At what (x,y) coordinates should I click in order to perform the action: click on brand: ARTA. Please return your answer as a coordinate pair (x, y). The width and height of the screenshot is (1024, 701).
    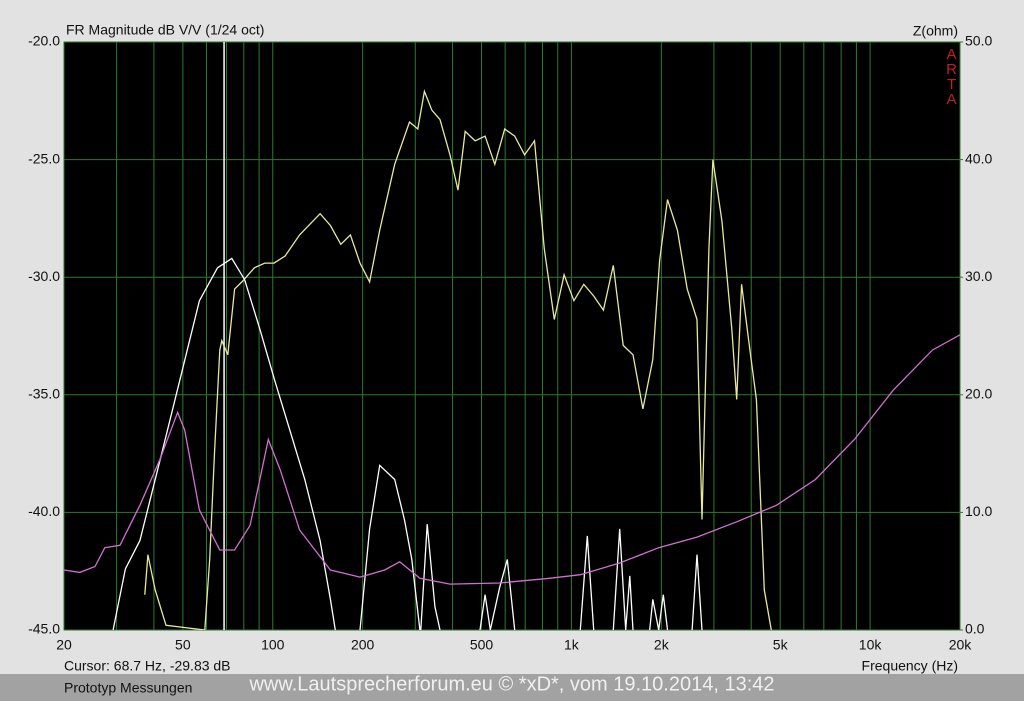
    Looking at the image, I should click on (951, 76).